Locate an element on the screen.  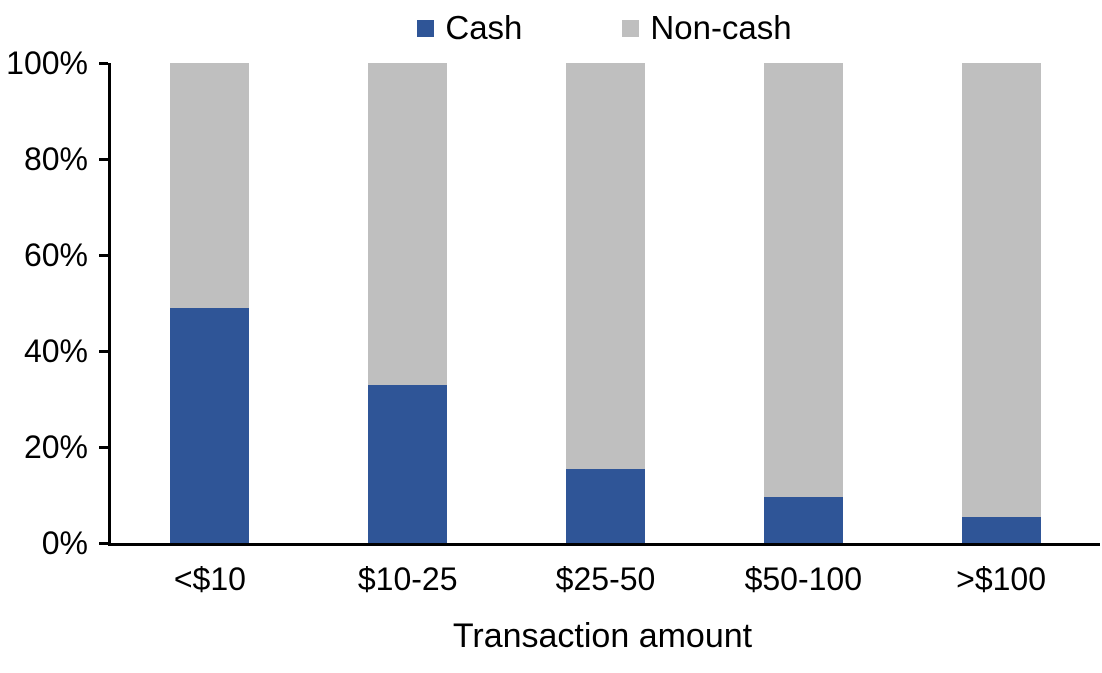
legend-item-noncash: Non-cash is located at coordinates (707, 27).